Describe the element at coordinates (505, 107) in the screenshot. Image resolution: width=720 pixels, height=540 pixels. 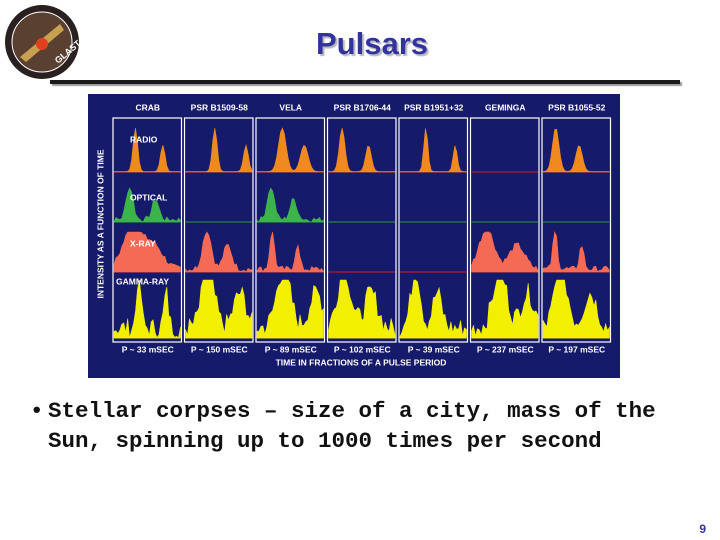
I see `column-label: GEMINGA` at that location.